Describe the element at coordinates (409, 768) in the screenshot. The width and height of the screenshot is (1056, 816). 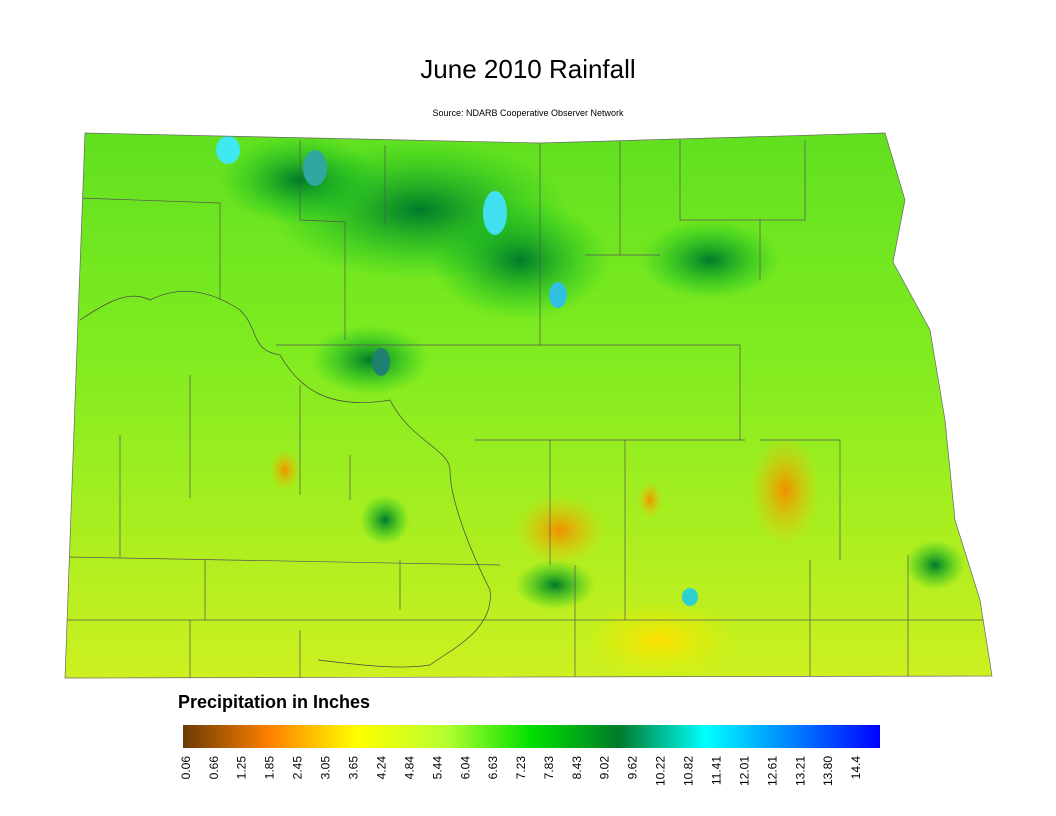
I see `colorbar-tick-label: 4.84` at that location.